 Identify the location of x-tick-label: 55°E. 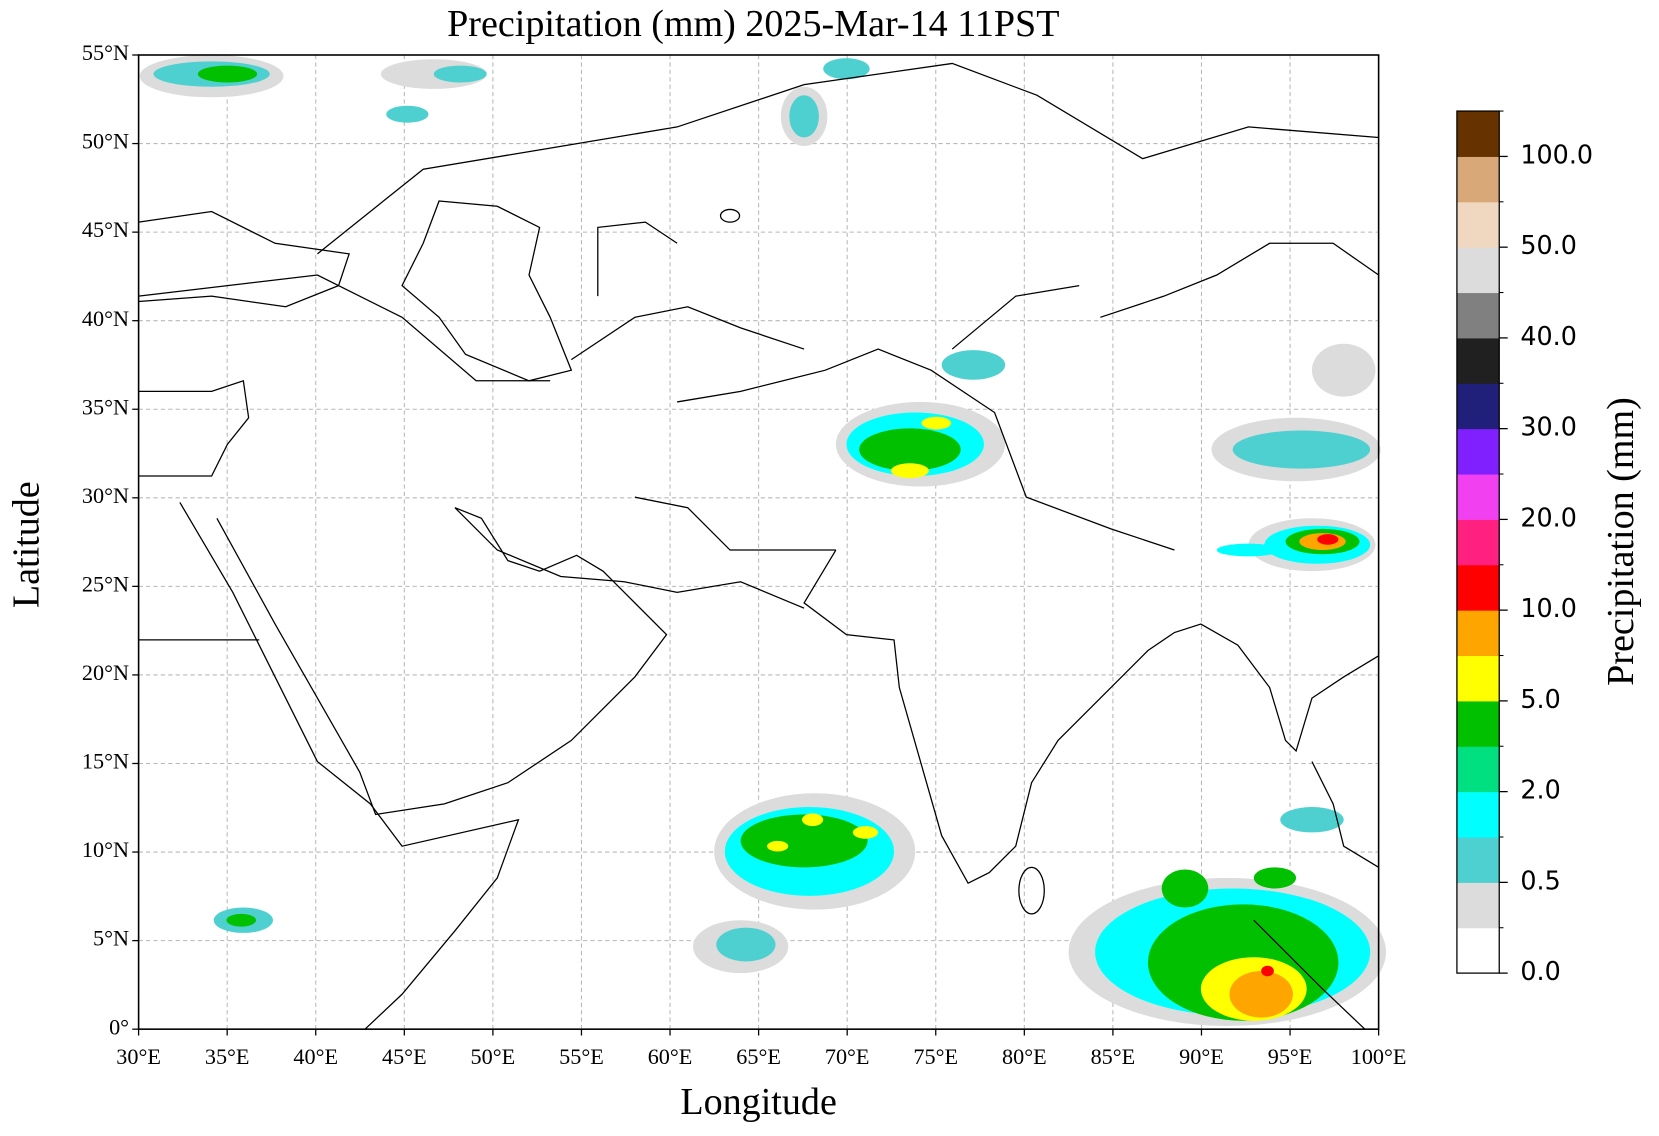
(581, 1056).